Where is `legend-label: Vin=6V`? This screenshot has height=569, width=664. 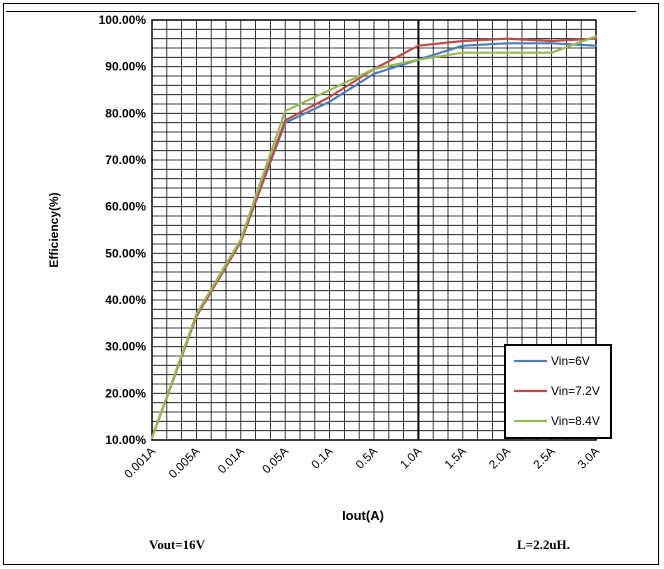 legend-label: Vin=6V is located at coordinates (570, 361).